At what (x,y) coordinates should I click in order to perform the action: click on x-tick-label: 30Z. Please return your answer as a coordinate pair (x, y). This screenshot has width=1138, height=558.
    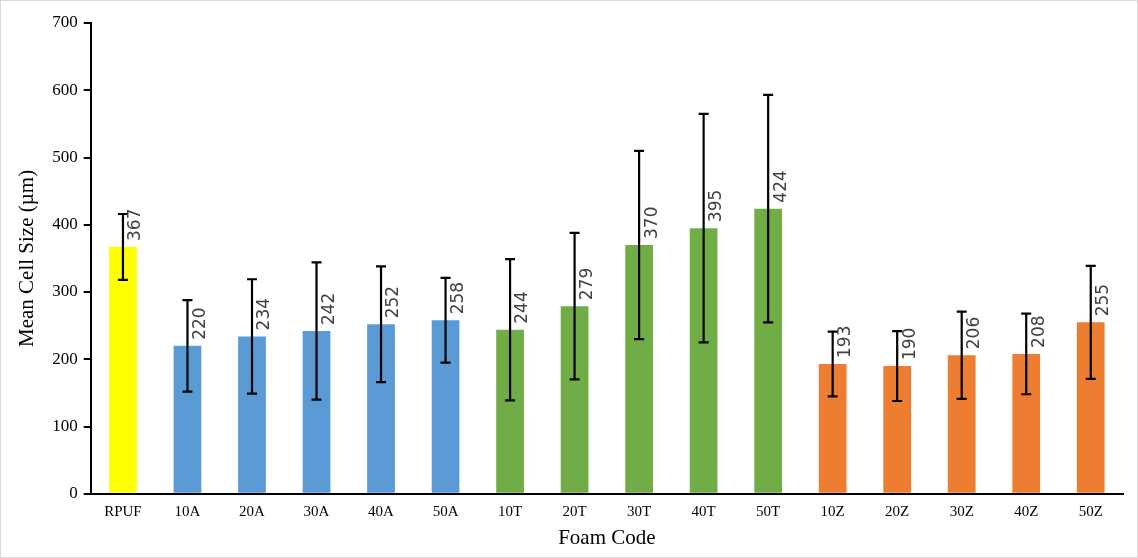
    Looking at the image, I should click on (961, 510).